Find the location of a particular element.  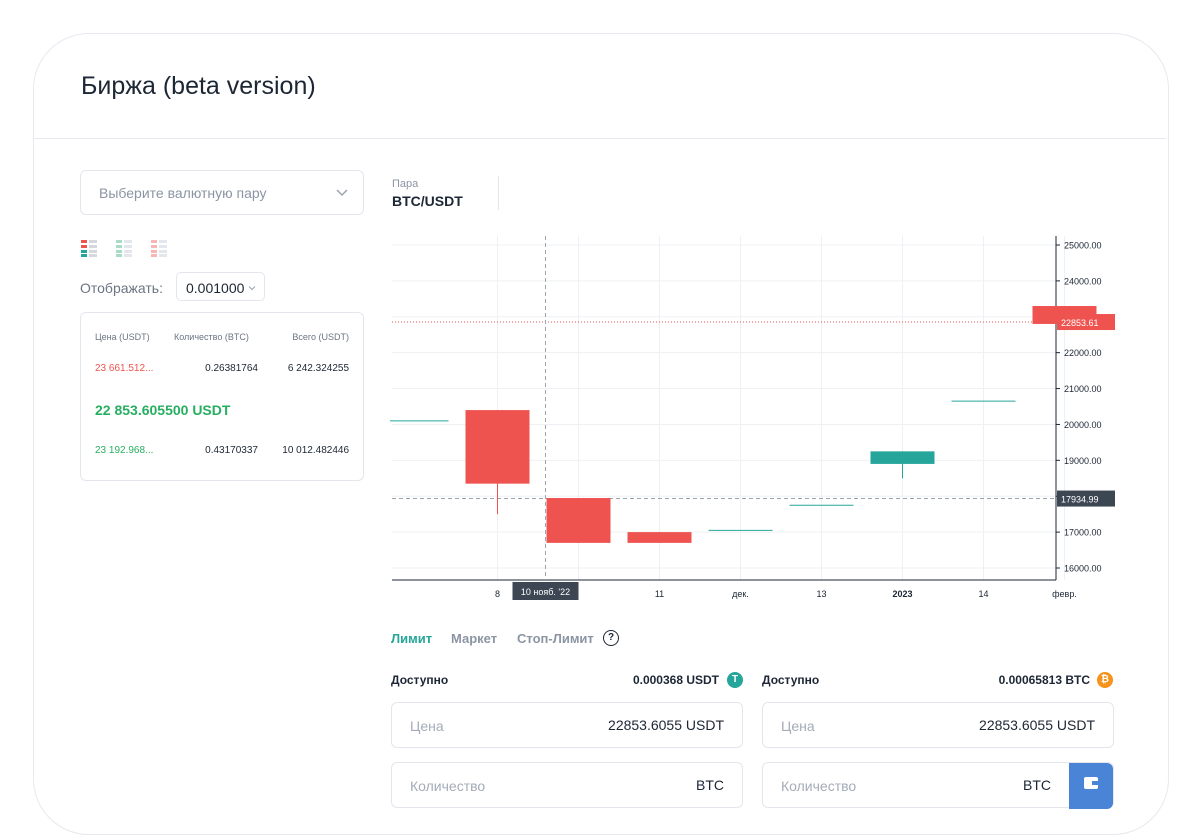

bid-qty: 0.43170337 is located at coordinates (231, 450).